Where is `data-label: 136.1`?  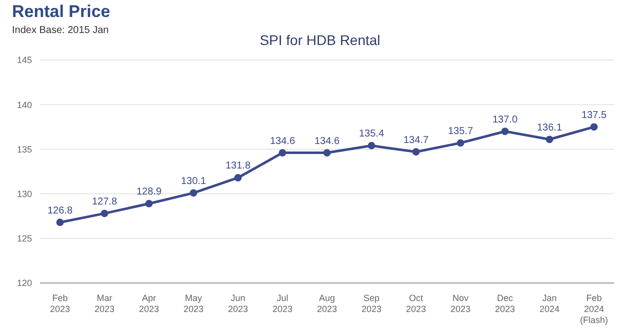
data-label: 136.1 is located at coordinates (549, 128).